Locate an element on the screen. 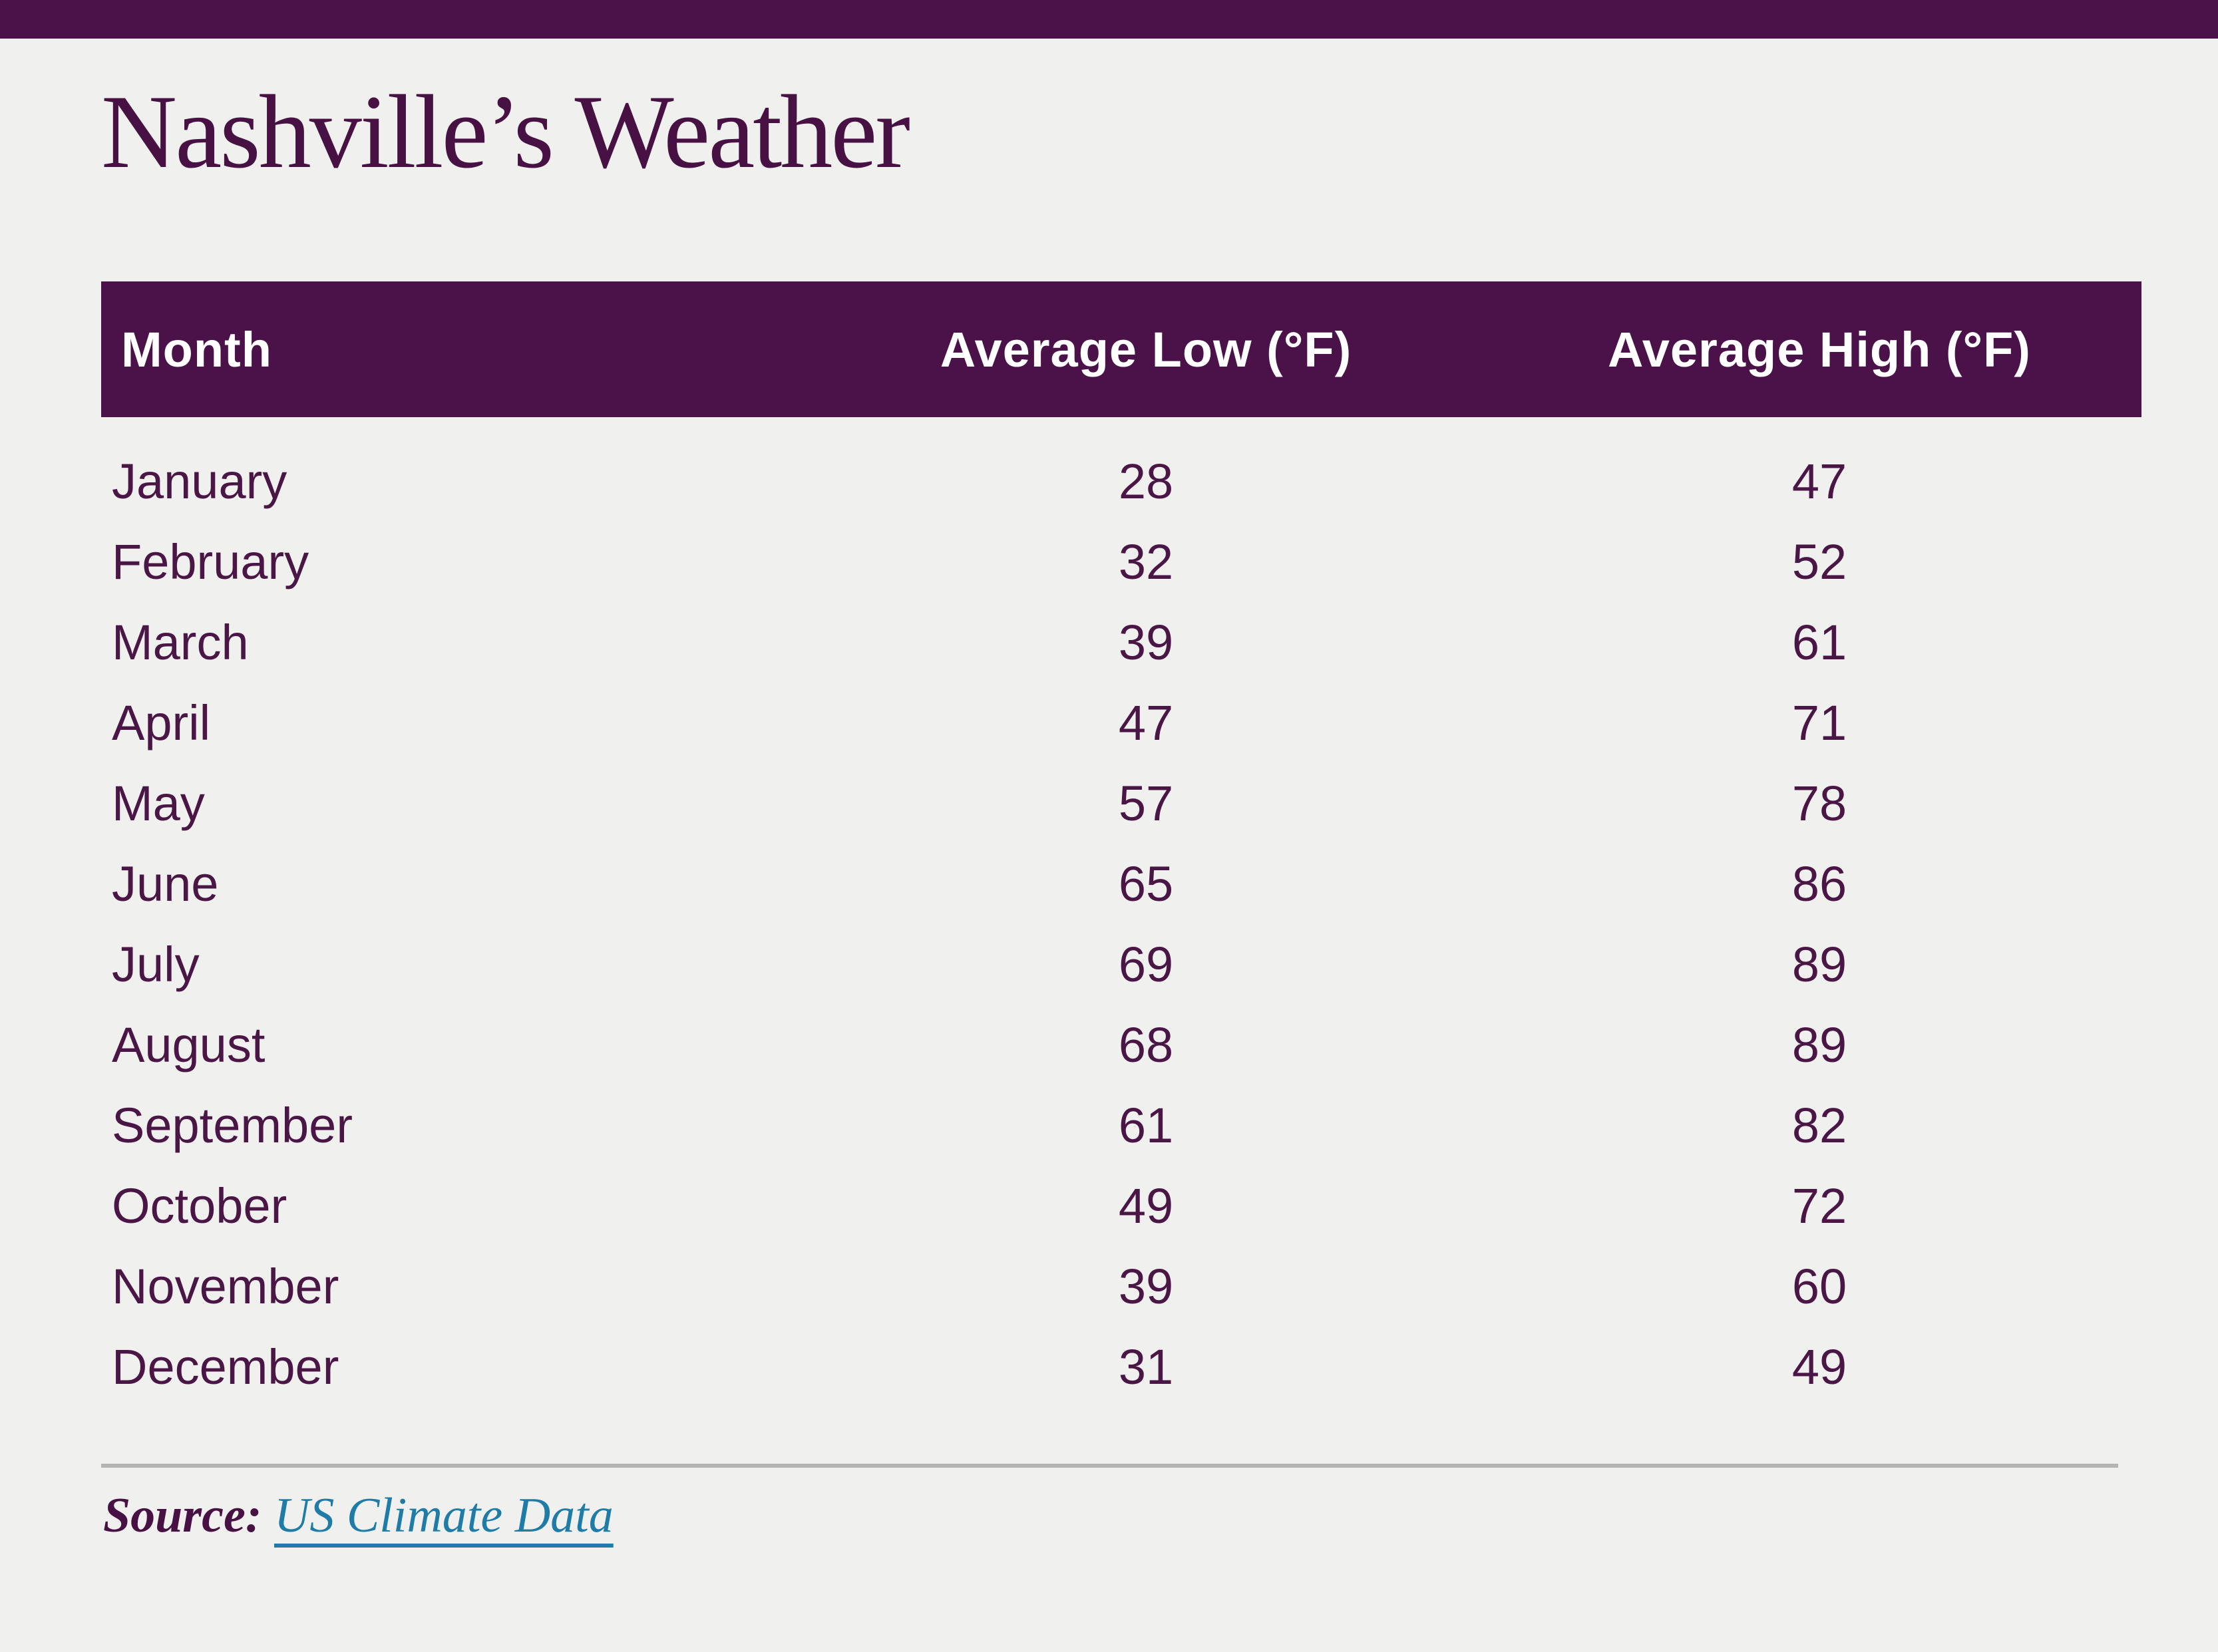 The image size is (2218, 1652). source-link: US Climate Data is located at coordinates (444, 1515).